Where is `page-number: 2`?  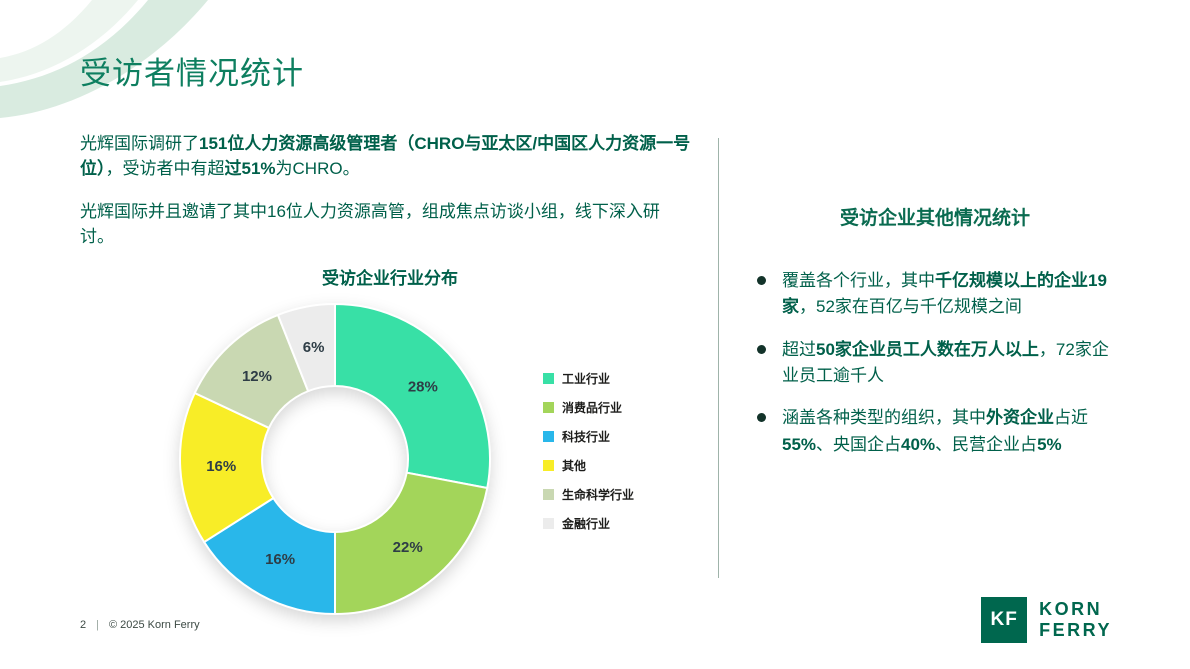 page-number: 2 is located at coordinates (83, 625).